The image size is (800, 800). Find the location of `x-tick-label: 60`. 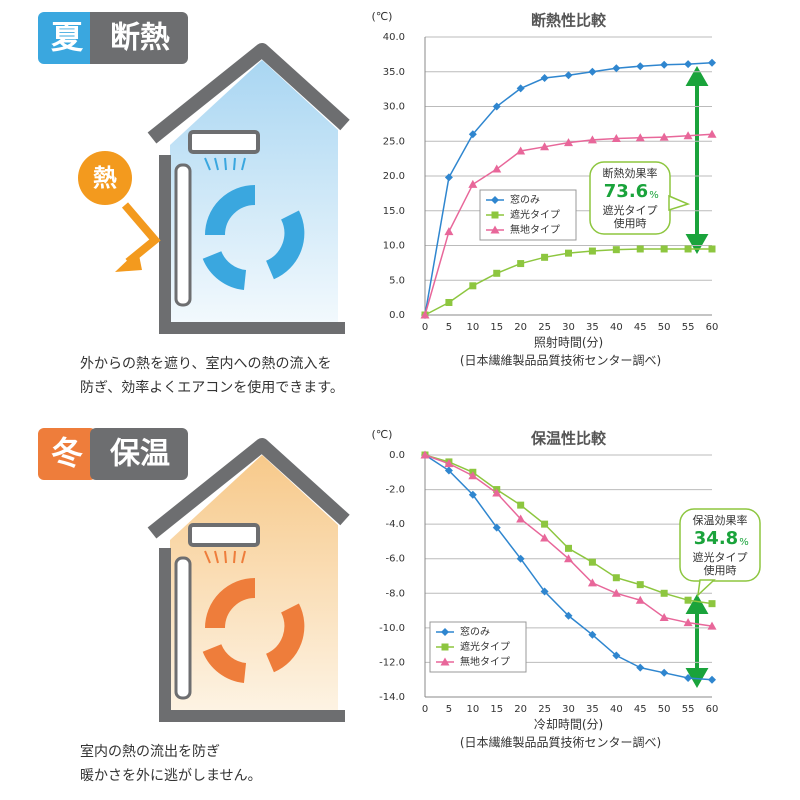

x-tick-label: 60 is located at coordinates (712, 709).